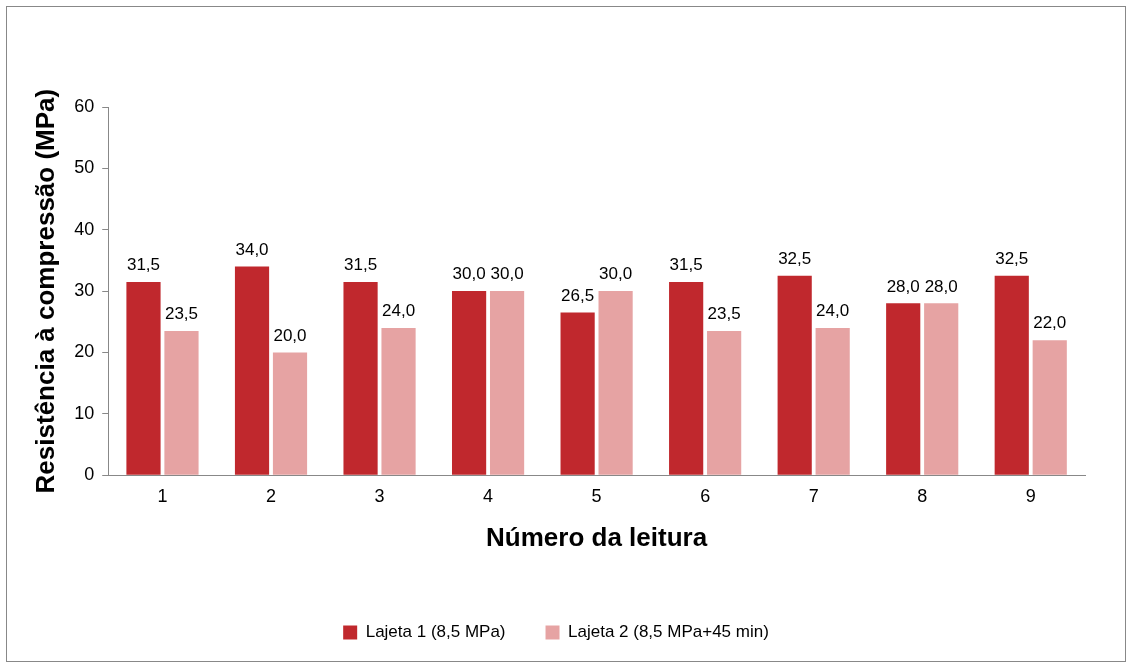 This screenshot has height=671, width=1135. Describe the element at coordinates (705, 495) in the screenshot. I see `x-tick-label: 6` at that location.